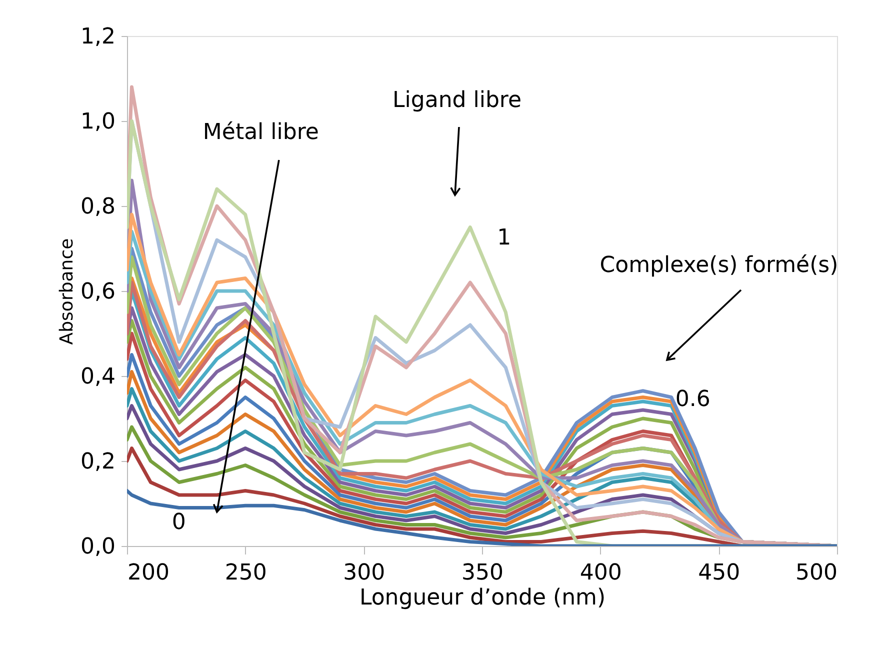 Image resolution: width=888 pixels, height=647 pixels. I want to click on y-tick-label: 0,8, so click(98, 207).